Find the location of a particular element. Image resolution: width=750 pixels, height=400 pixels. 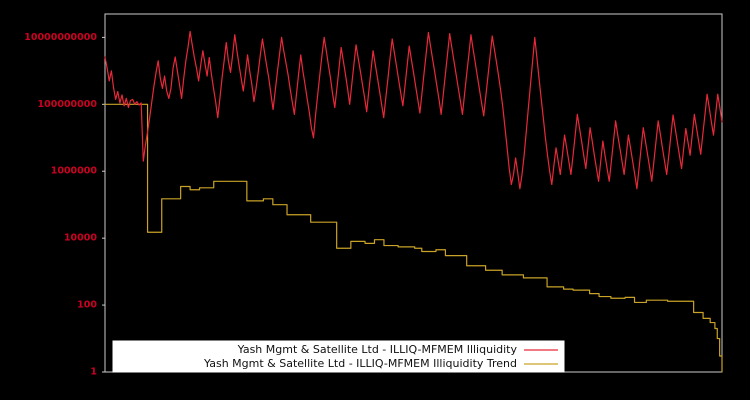

y-axis-tick-marks is located at coordinates (103, 204).